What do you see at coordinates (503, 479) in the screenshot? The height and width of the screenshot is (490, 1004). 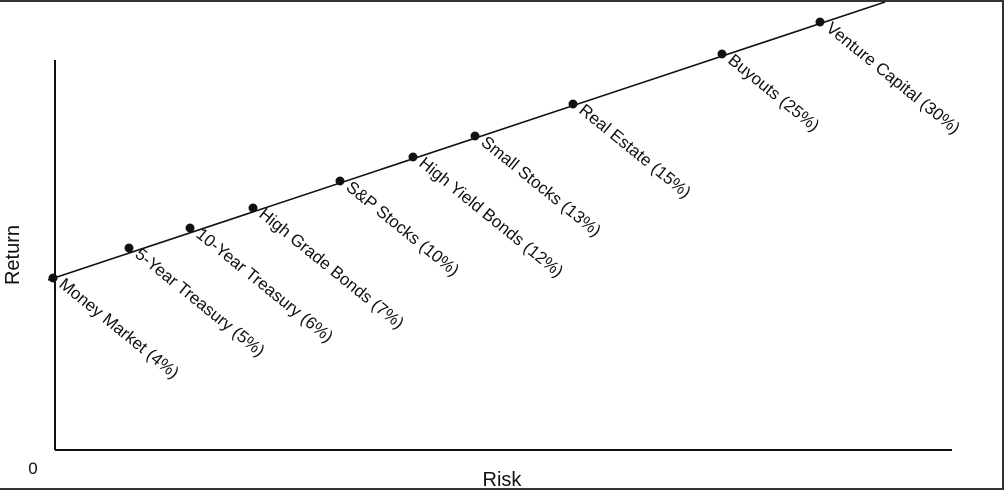 I see `x-axis-label: Risk` at bounding box center [503, 479].